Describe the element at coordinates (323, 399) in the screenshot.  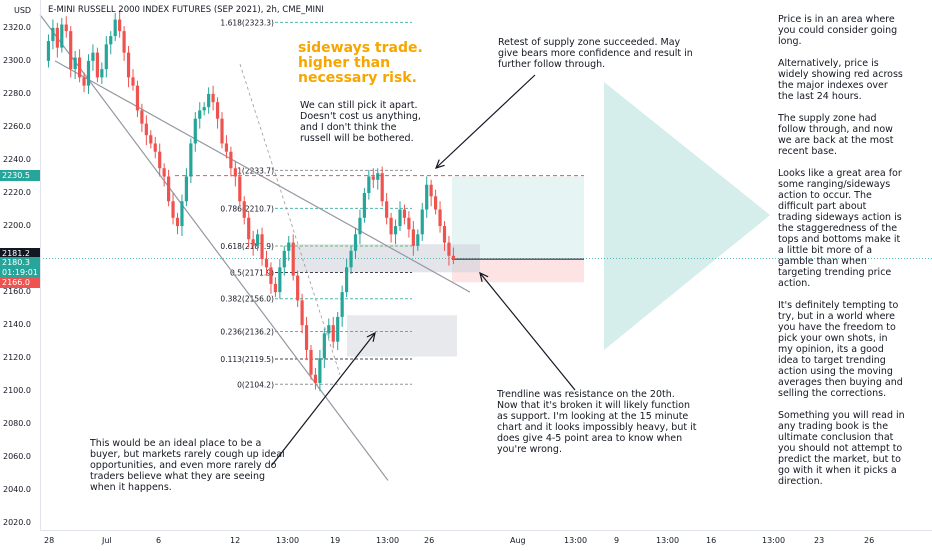
I see `buyer-arrow-shaft` at that location.